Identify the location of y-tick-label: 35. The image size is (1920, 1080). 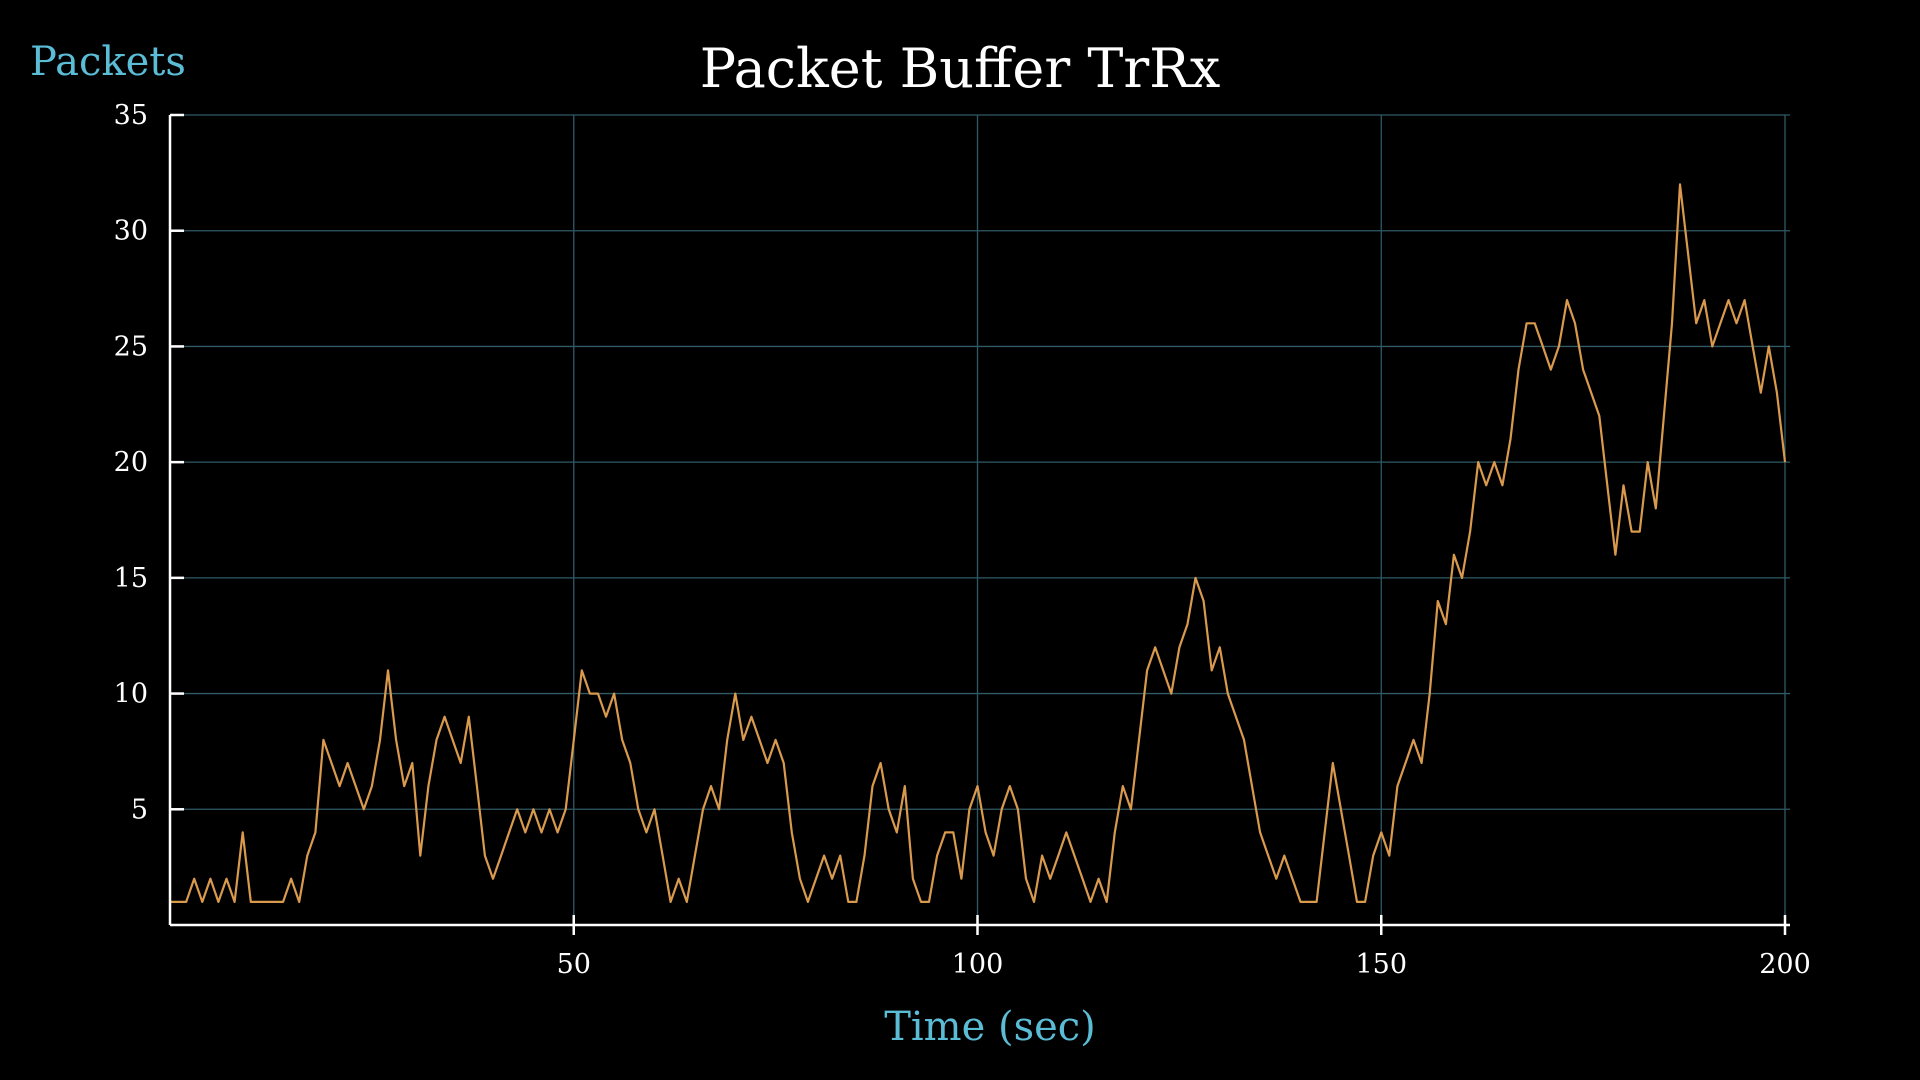
(131, 115).